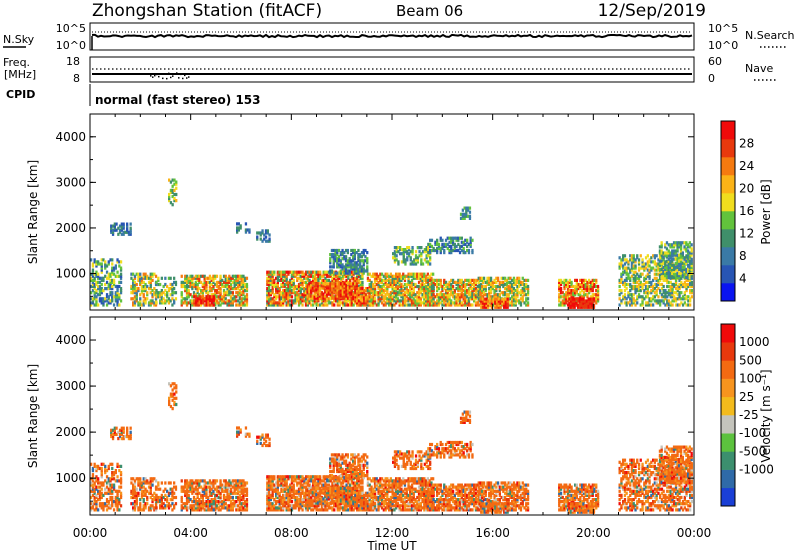 This screenshot has width=800, height=554. What do you see at coordinates (711, 78) in the screenshot?
I see `freq-right-tick-bottom: 0` at bounding box center [711, 78].